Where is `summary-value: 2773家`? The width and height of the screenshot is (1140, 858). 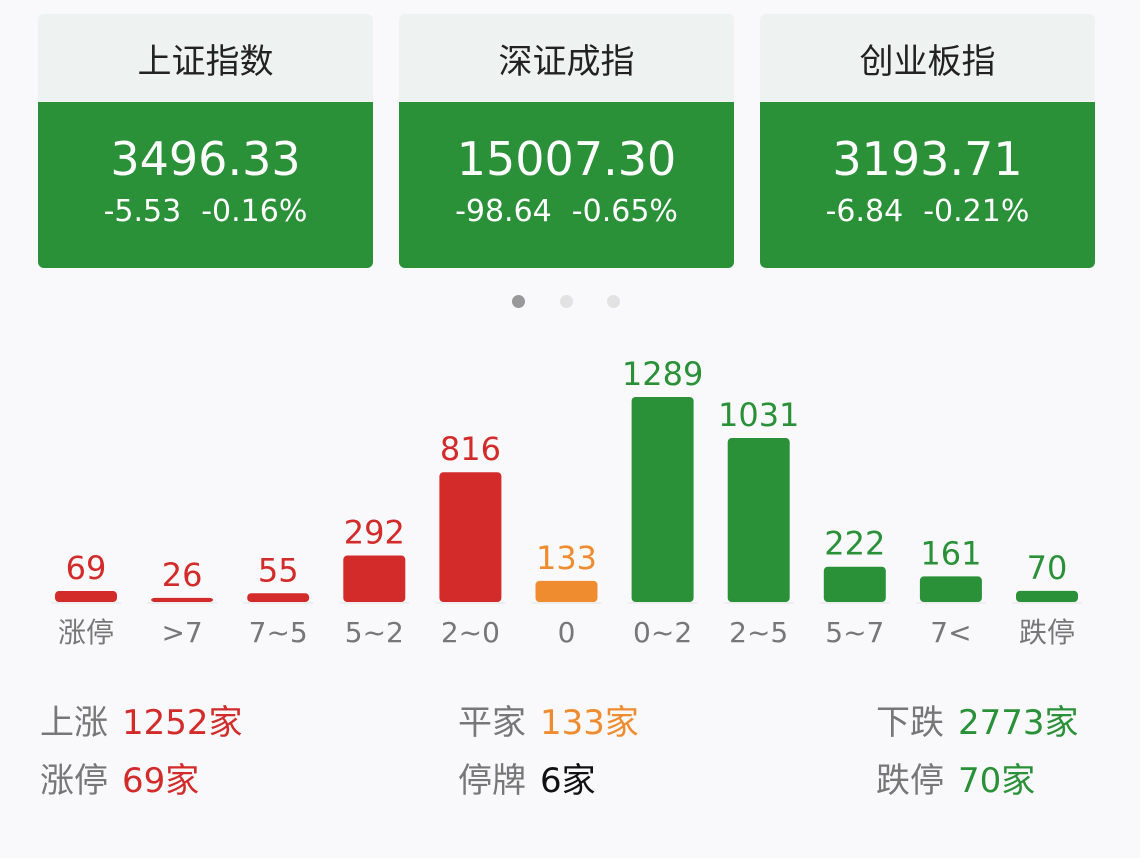
summary-value: 2773家 is located at coordinates (1018, 723).